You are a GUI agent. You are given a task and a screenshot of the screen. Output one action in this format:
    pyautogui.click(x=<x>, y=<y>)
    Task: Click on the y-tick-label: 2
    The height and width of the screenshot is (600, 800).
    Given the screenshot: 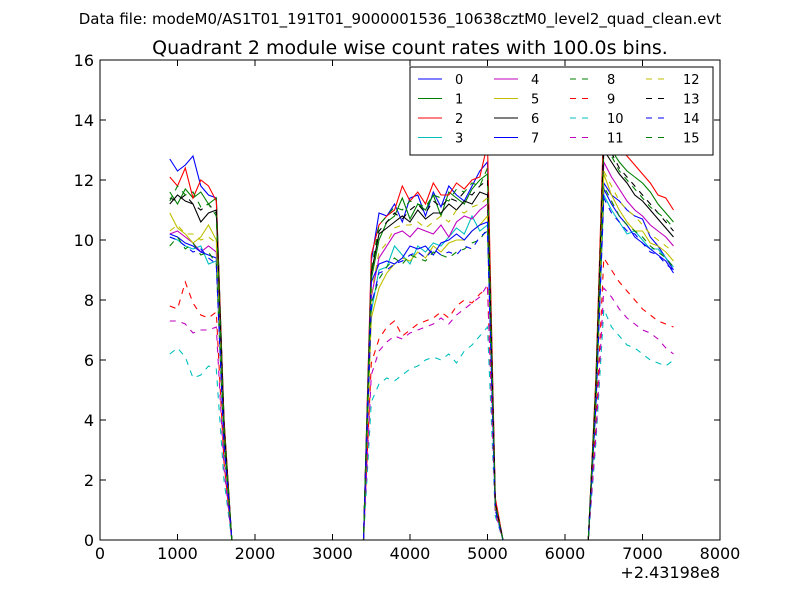 What is the action you would take?
    pyautogui.click(x=89, y=480)
    